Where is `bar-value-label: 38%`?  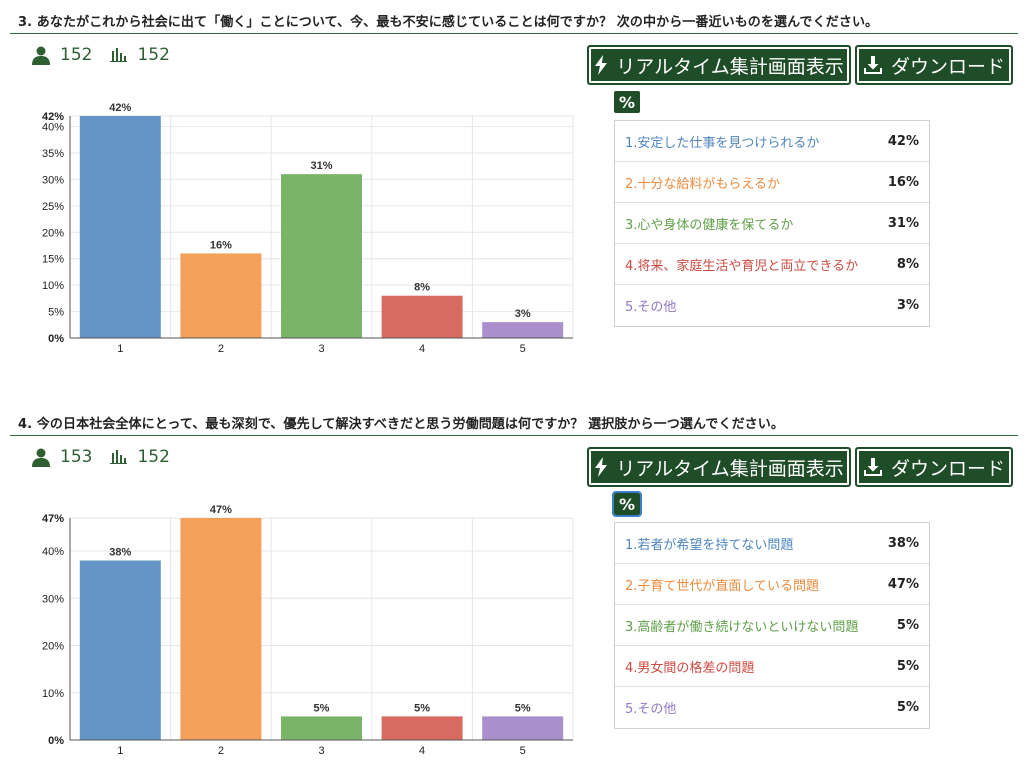 bar-value-label: 38% is located at coordinates (120, 553).